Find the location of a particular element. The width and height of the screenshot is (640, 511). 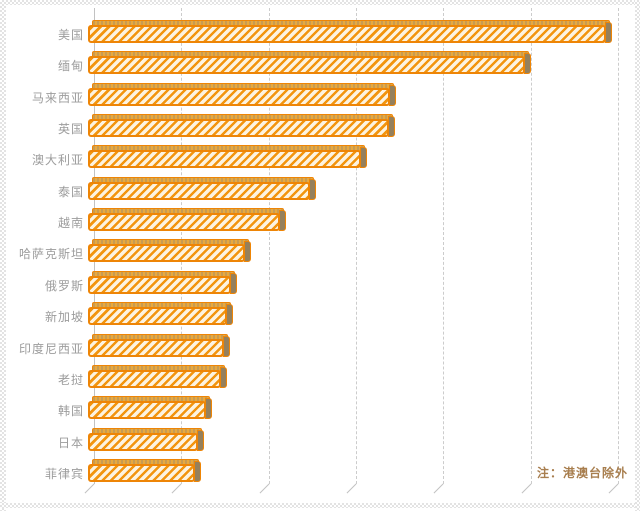

category-label: 日本 is located at coordinates (70, 442).